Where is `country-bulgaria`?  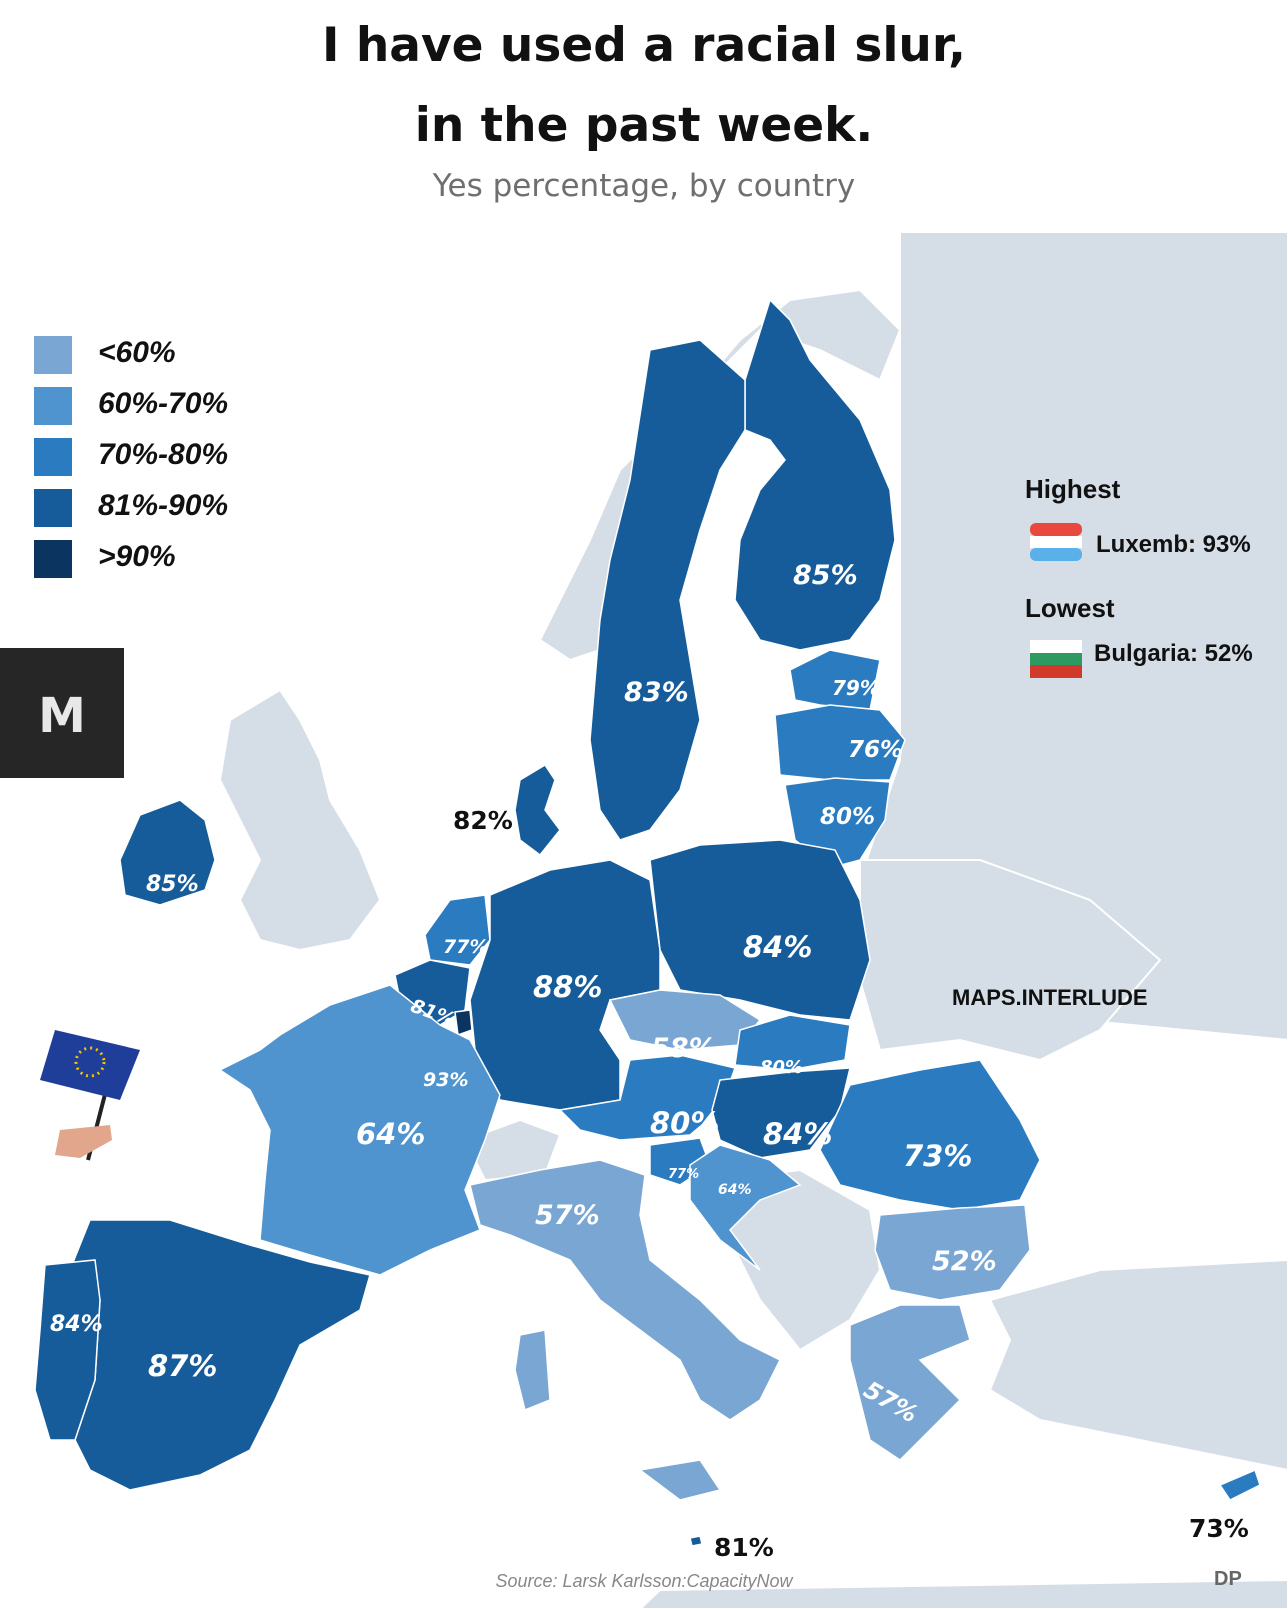 country-bulgaria is located at coordinates (952, 1252).